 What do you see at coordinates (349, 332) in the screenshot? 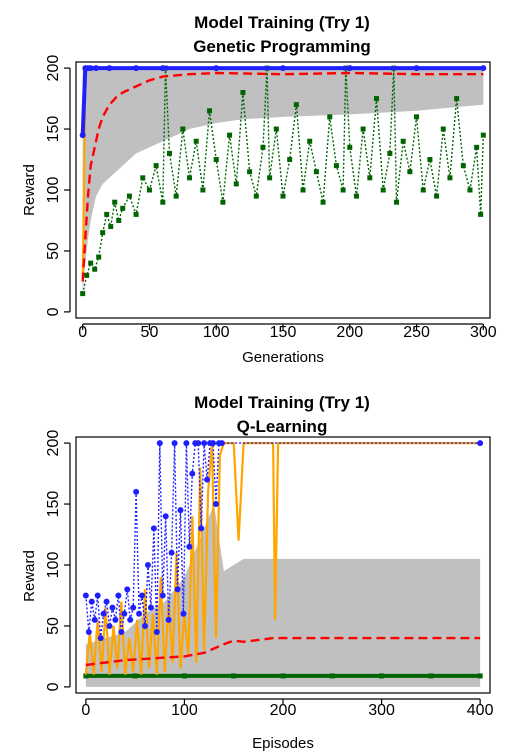
I see `x-tick-label: 200` at bounding box center [349, 332].